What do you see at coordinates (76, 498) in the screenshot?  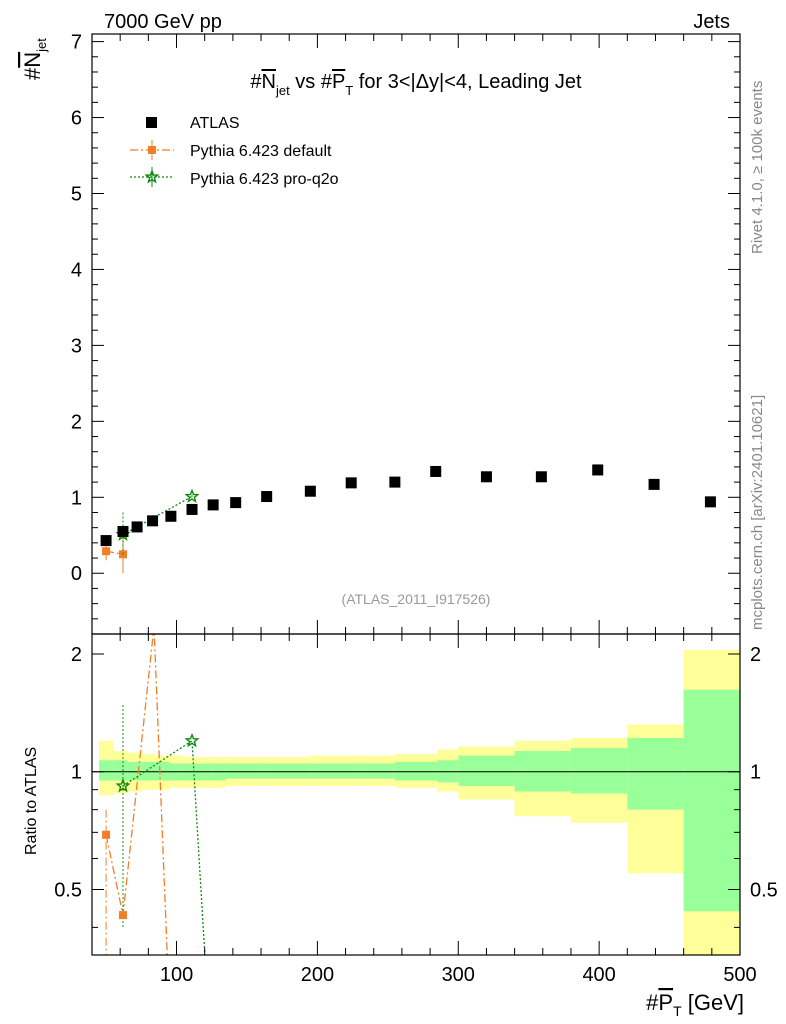 I see `main-ytick-label: 1` at bounding box center [76, 498].